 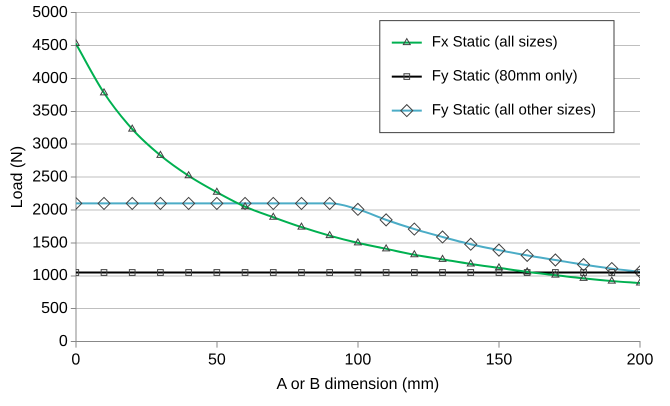 I want to click on y-tick-label: 2000, so click(x=50, y=209).